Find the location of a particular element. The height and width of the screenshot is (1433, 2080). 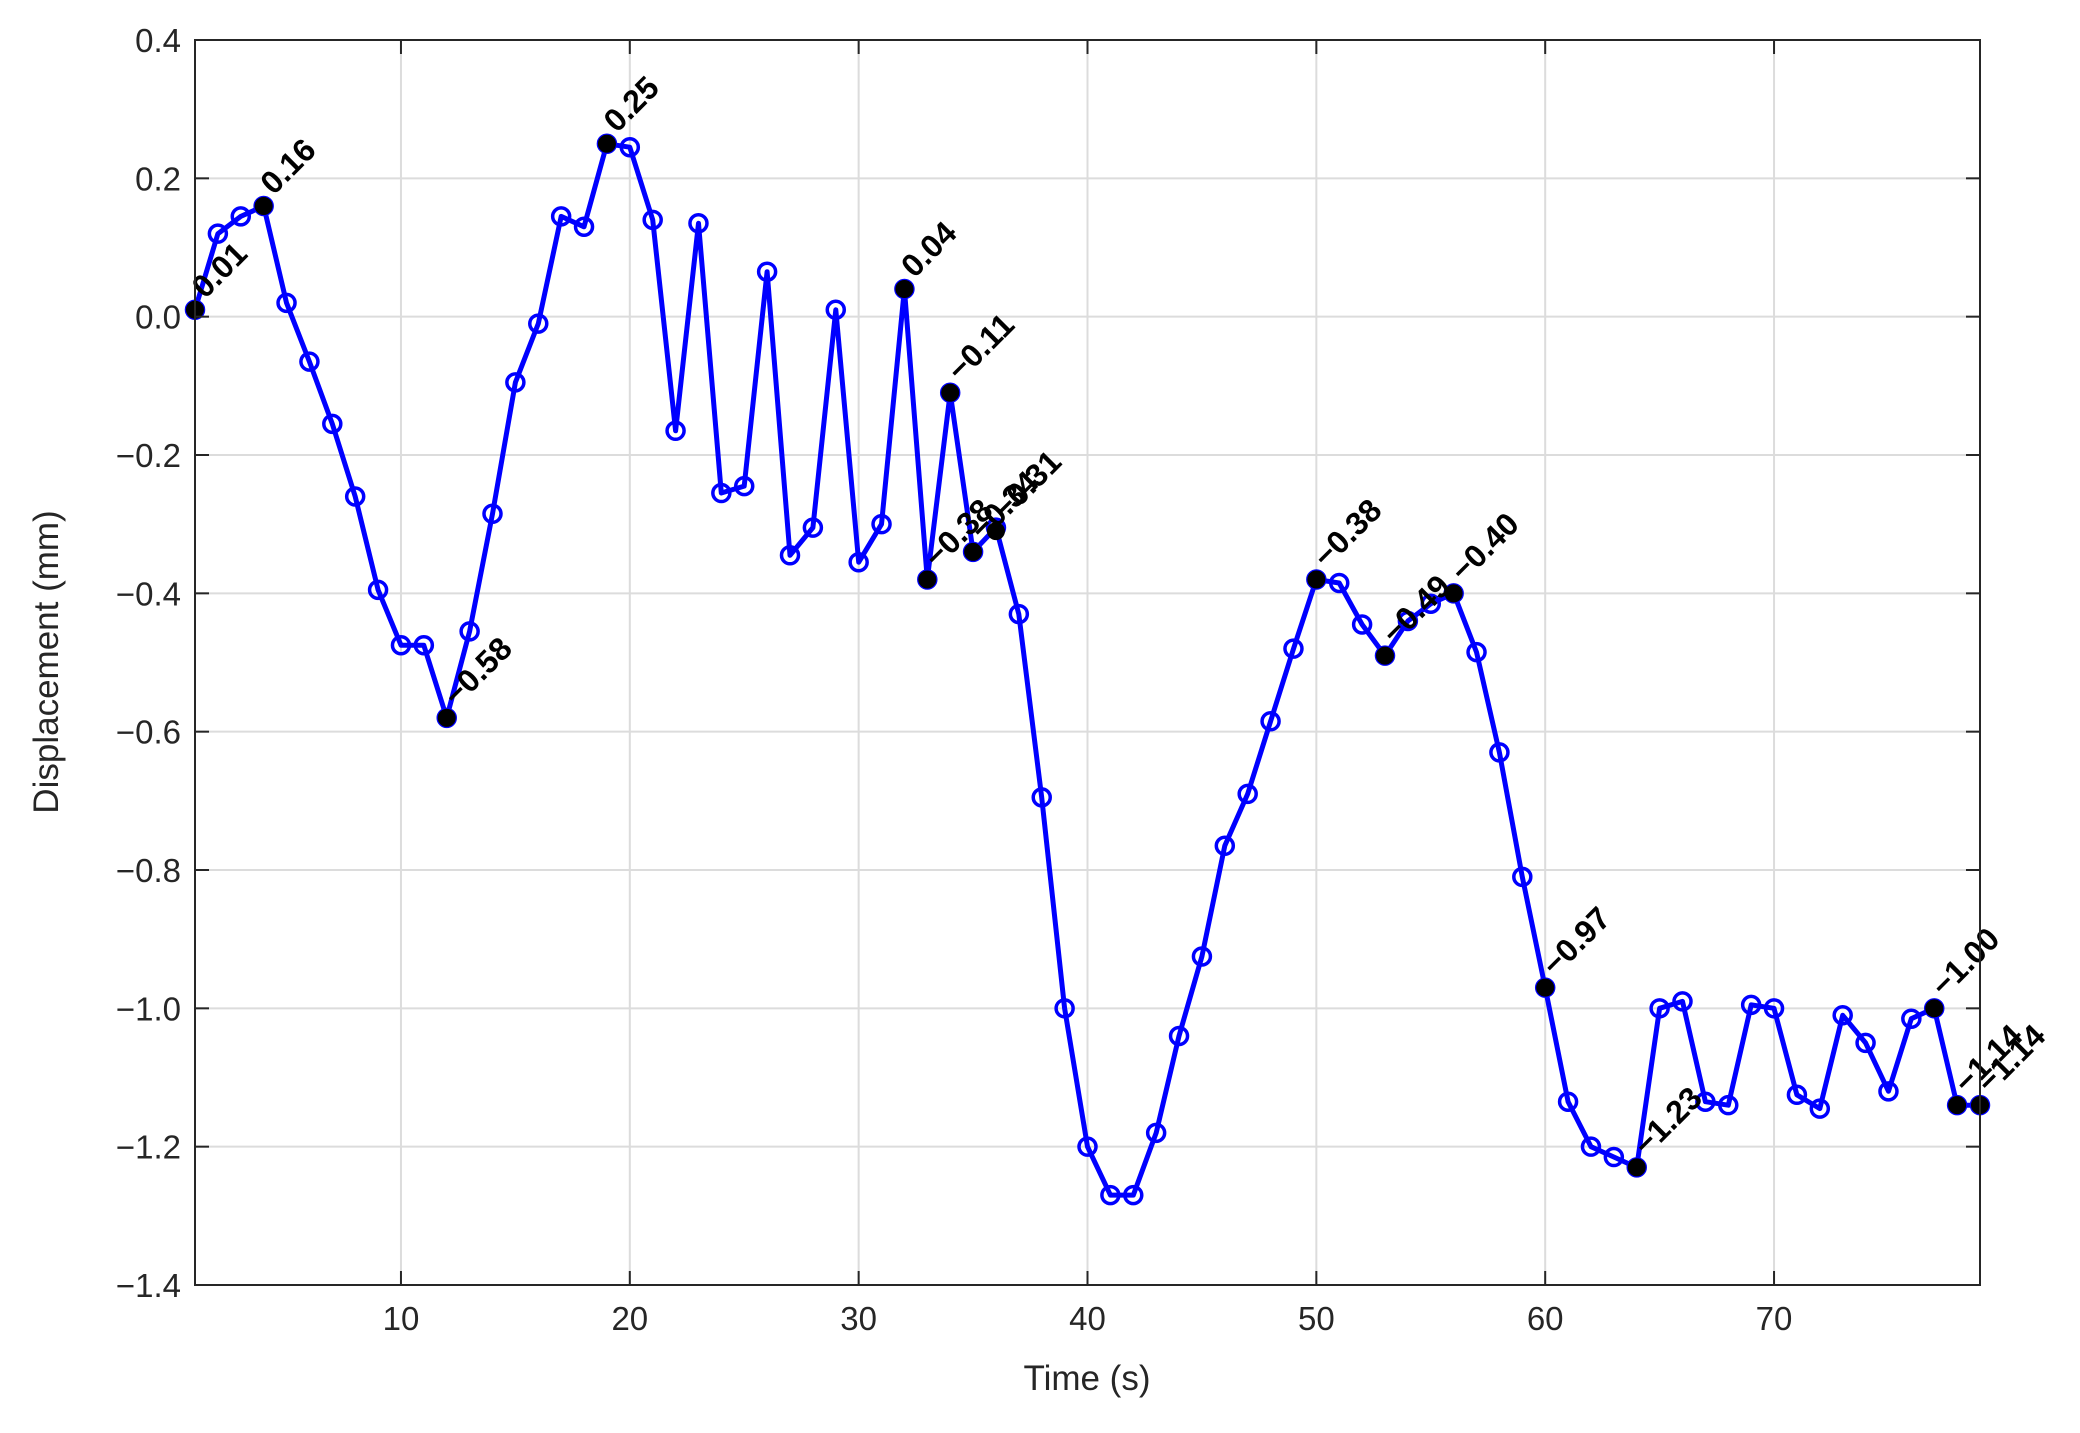

x-tick-label: 60 is located at coordinates (1545, 1318).